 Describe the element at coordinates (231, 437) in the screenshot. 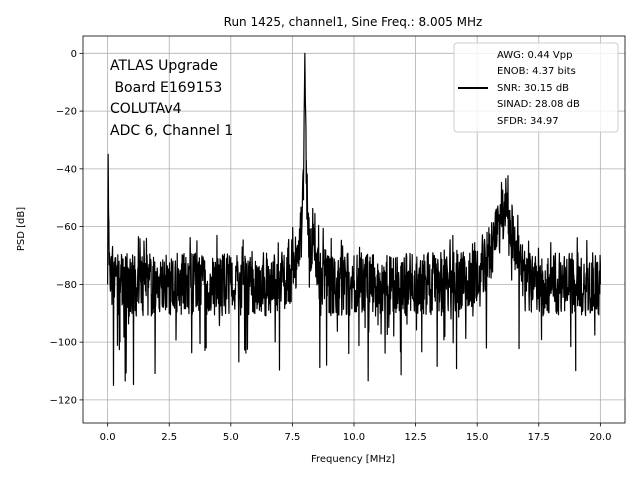

I see `x-tick-label: 5.0` at that location.